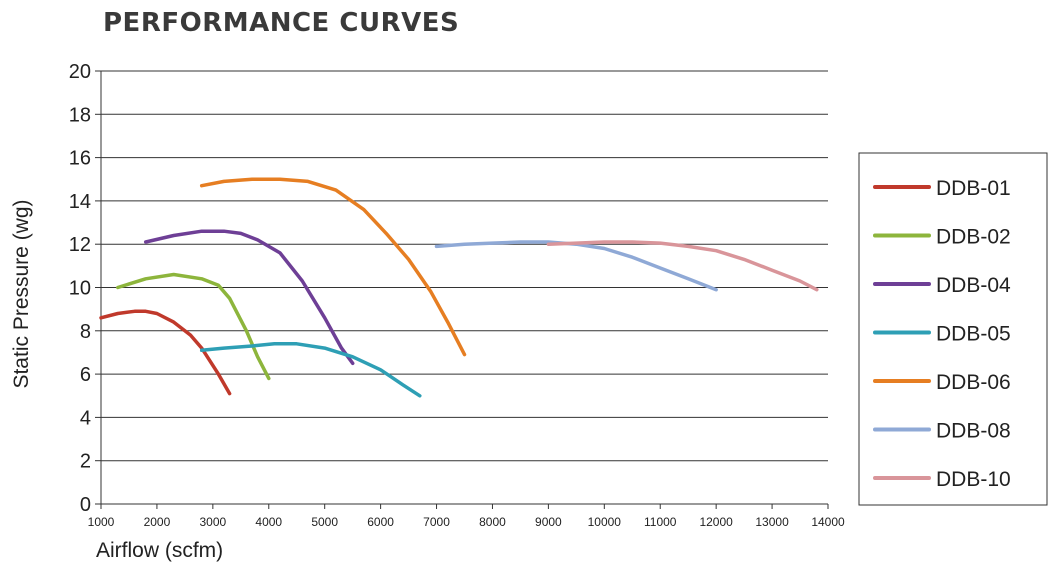 This screenshot has height=578, width=1049. Describe the element at coordinates (772, 522) in the screenshot. I see `x-tick-label: 13000` at that location.